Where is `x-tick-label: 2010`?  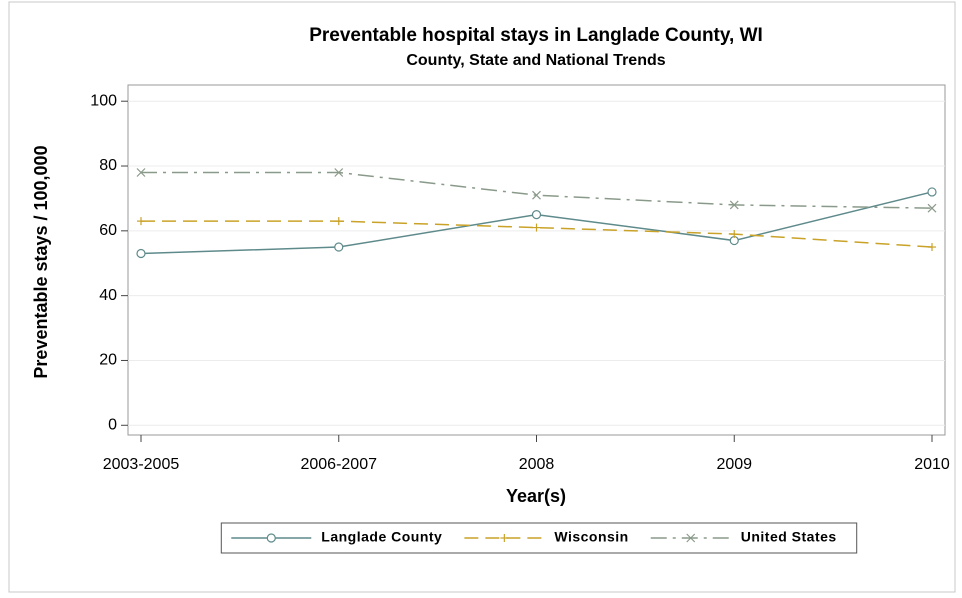 x-tick-label: 2010 is located at coordinates (932, 464).